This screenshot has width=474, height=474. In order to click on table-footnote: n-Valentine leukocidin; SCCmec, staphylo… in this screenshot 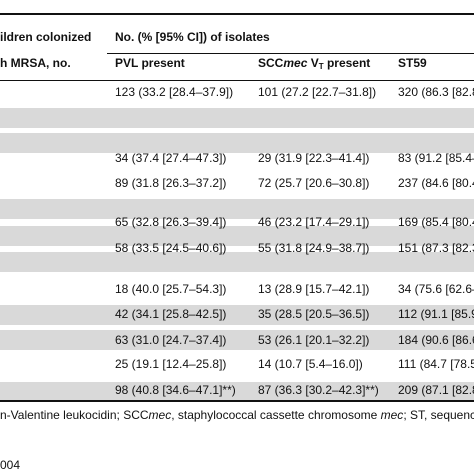, I will do `click(237, 415)`.